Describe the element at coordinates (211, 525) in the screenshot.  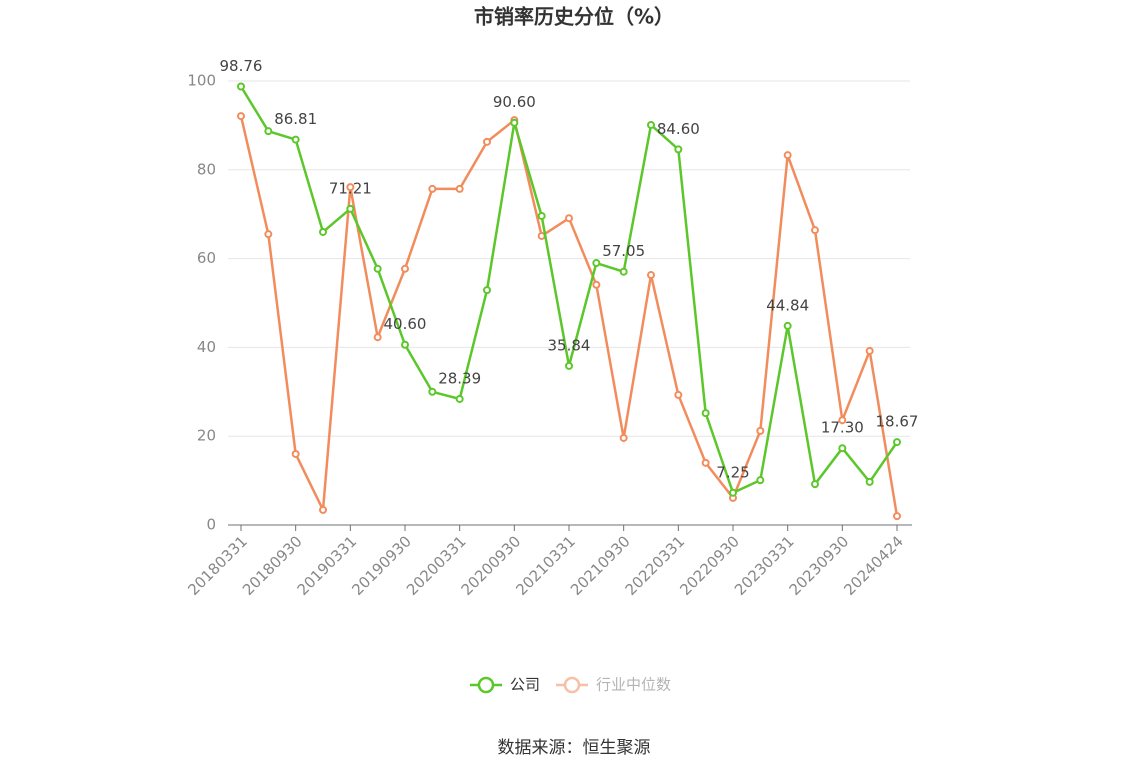
I see `y-tick-label: 0` at that location.